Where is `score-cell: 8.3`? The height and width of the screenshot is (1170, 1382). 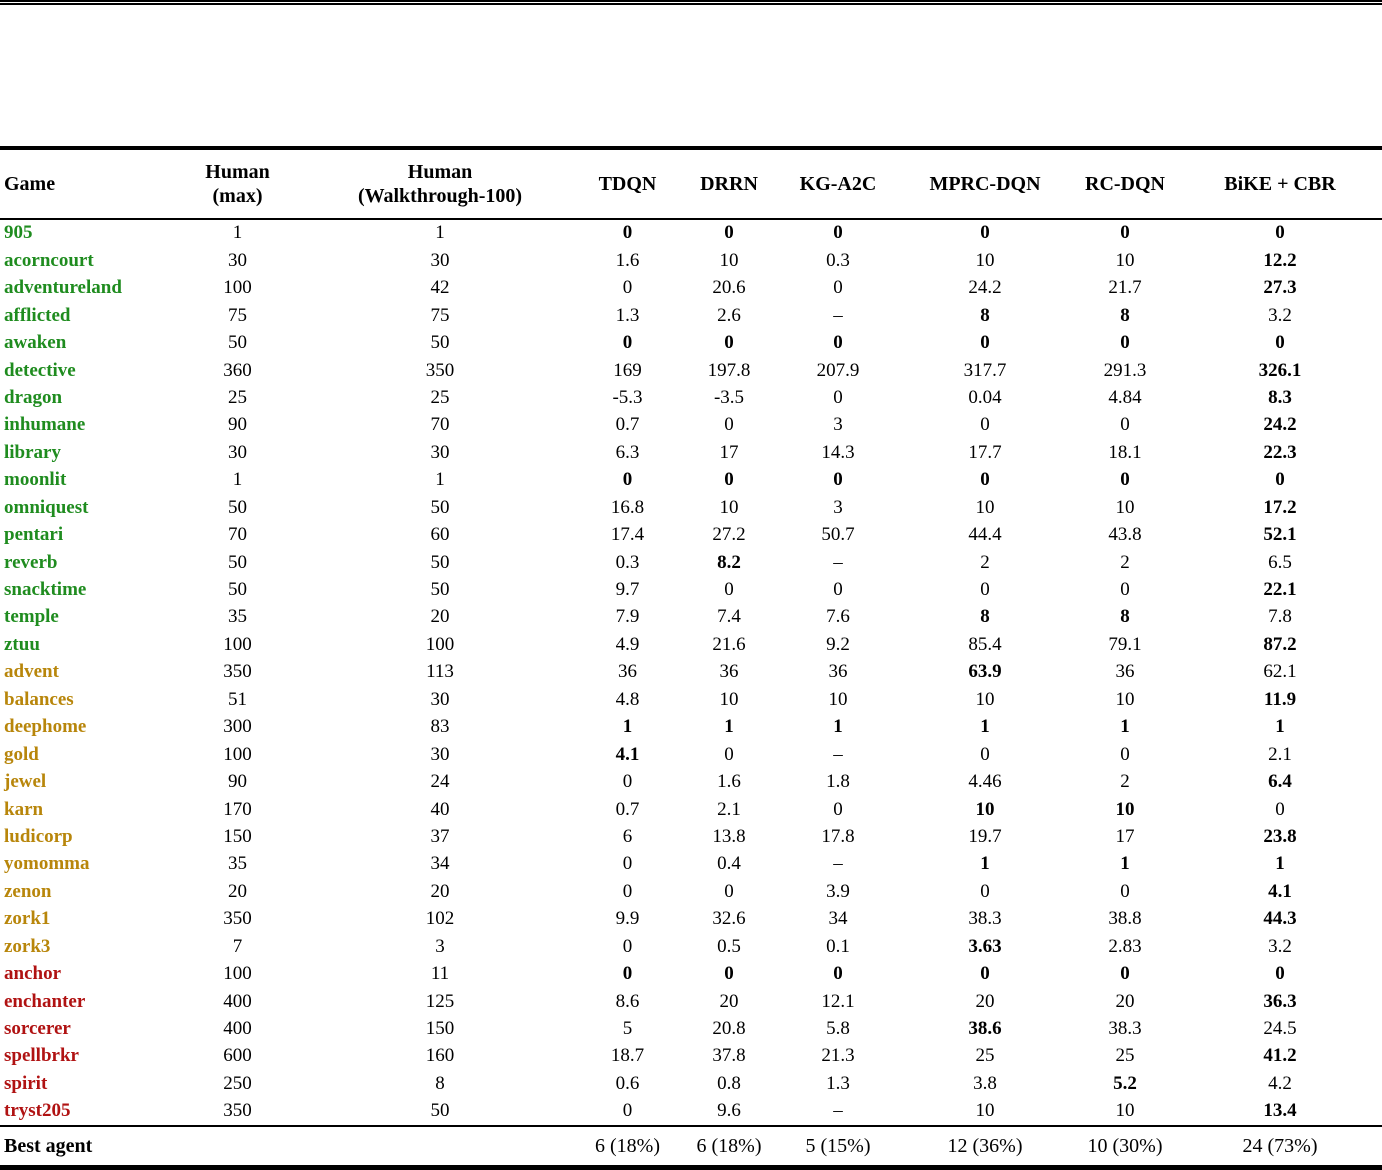
score-cell: 8.3 is located at coordinates (1280, 397).